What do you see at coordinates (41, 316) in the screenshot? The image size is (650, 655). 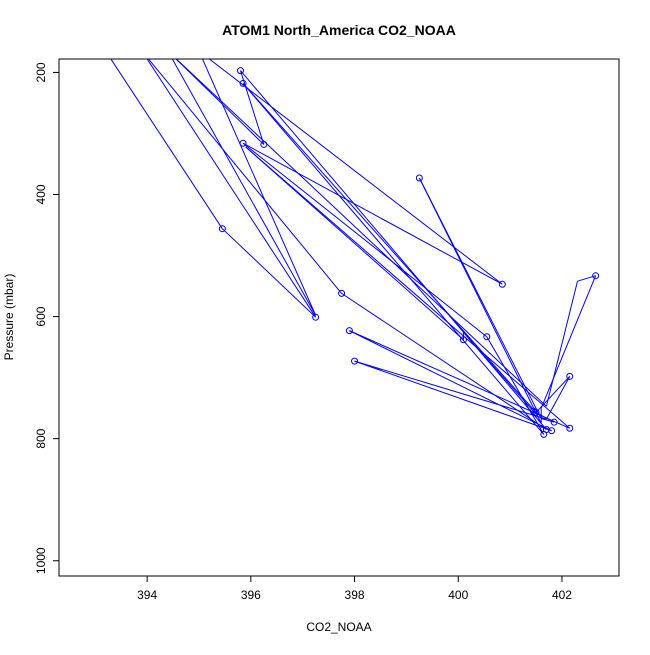 I see `y-tick-label: 600` at bounding box center [41, 316].